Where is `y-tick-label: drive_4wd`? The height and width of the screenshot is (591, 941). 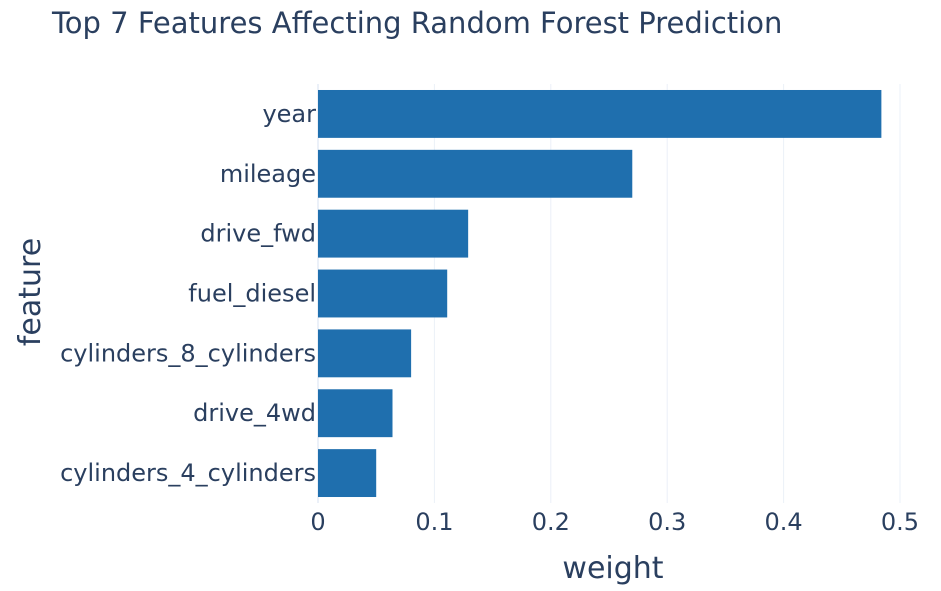 y-tick-label: drive_4wd is located at coordinates (254, 413).